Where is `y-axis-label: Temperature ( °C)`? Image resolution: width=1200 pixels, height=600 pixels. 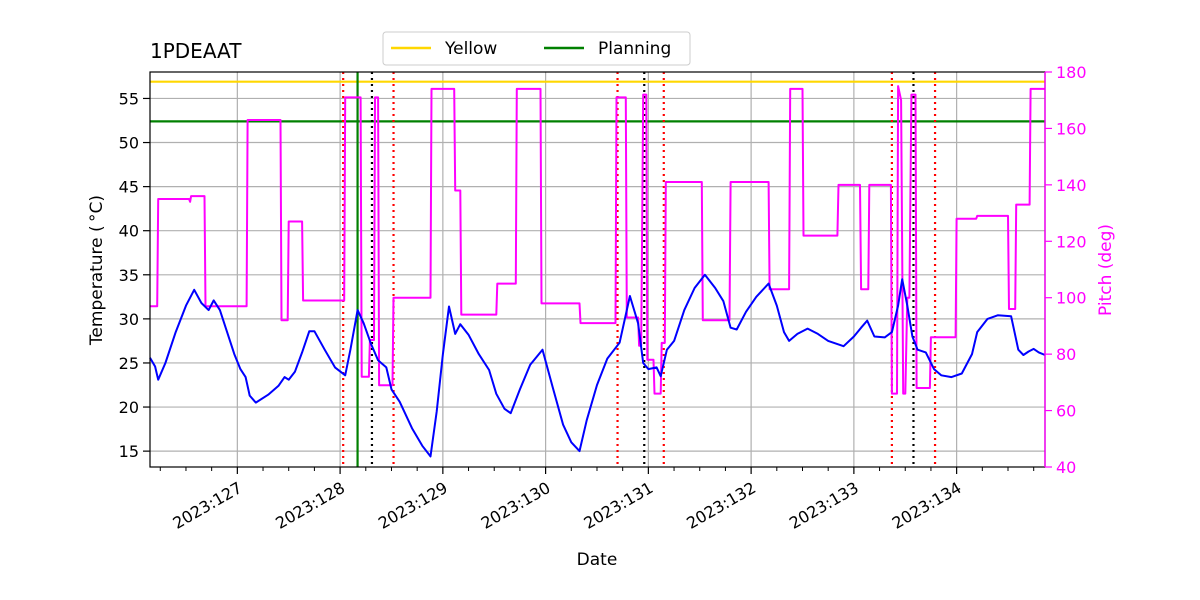 y-axis-label: Temperature ( °C) is located at coordinates (97, 270).